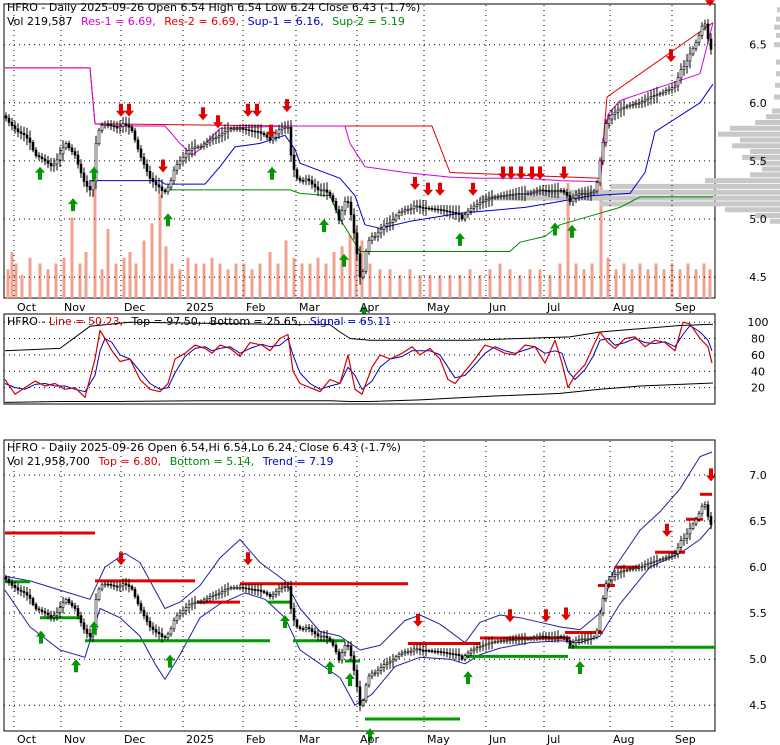 The width and height of the screenshot is (780, 745). What do you see at coordinates (359, 241) in the screenshot?
I see `volume-bars` at bounding box center [359, 241].